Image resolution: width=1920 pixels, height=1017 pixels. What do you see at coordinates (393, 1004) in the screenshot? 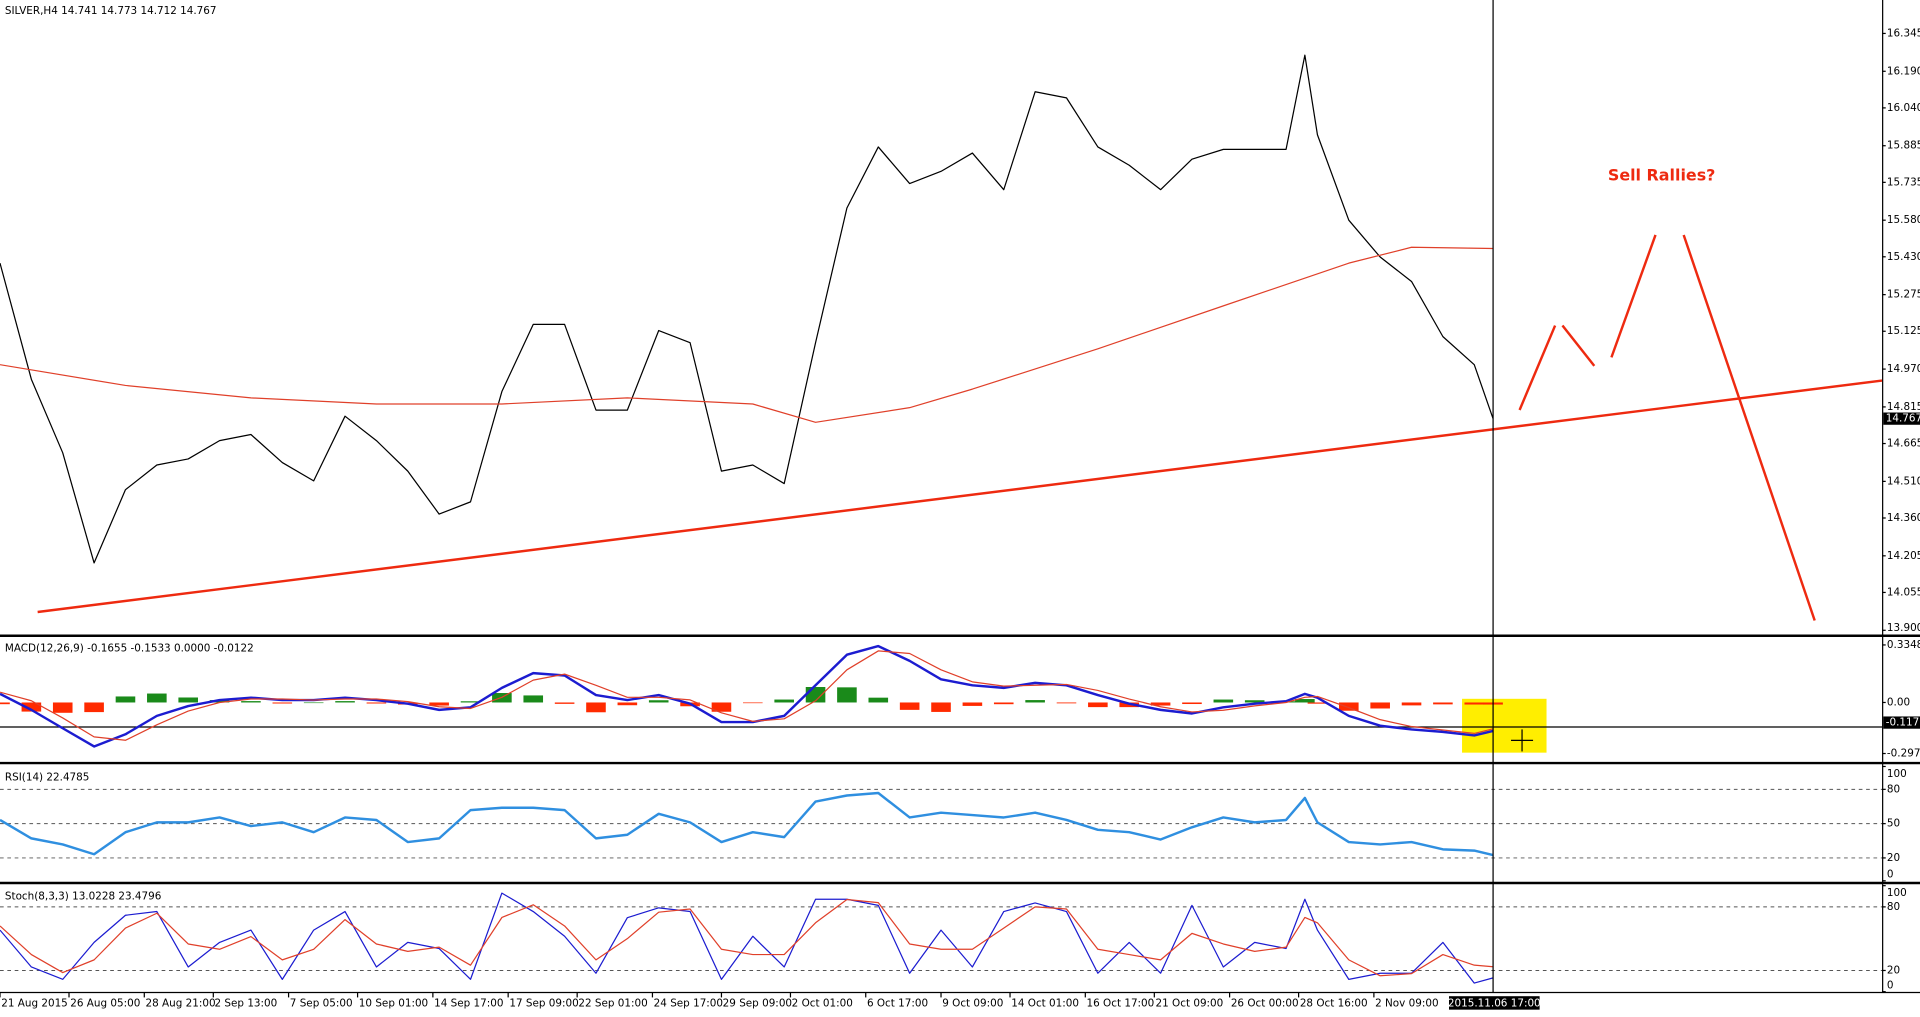
I see `x-tick-label: 10 Sep 01:00` at bounding box center [393, 1004].